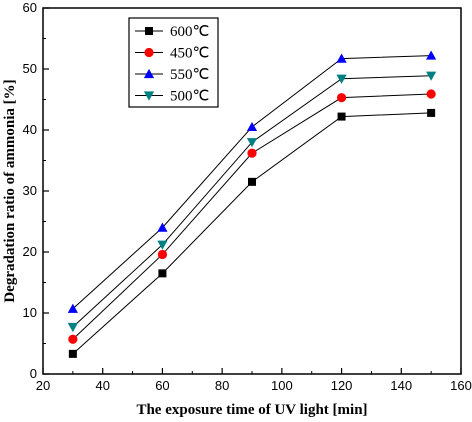  I want to click on y-axis-title: Degradation ratio of ammonia [%], so click(10, 190).